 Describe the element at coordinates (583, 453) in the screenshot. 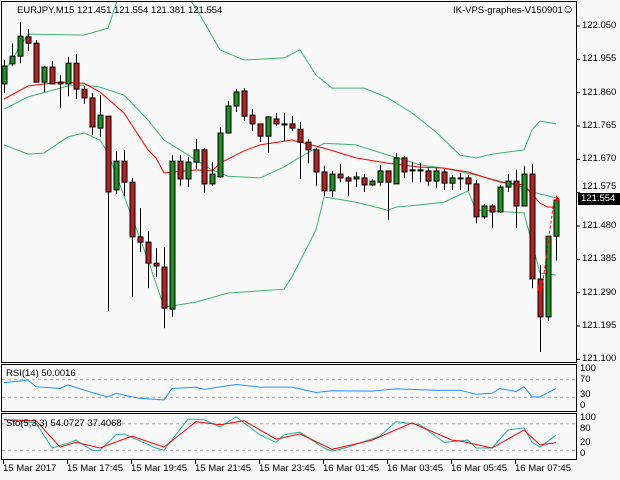

I see `sto-level-0: 0` at that location.